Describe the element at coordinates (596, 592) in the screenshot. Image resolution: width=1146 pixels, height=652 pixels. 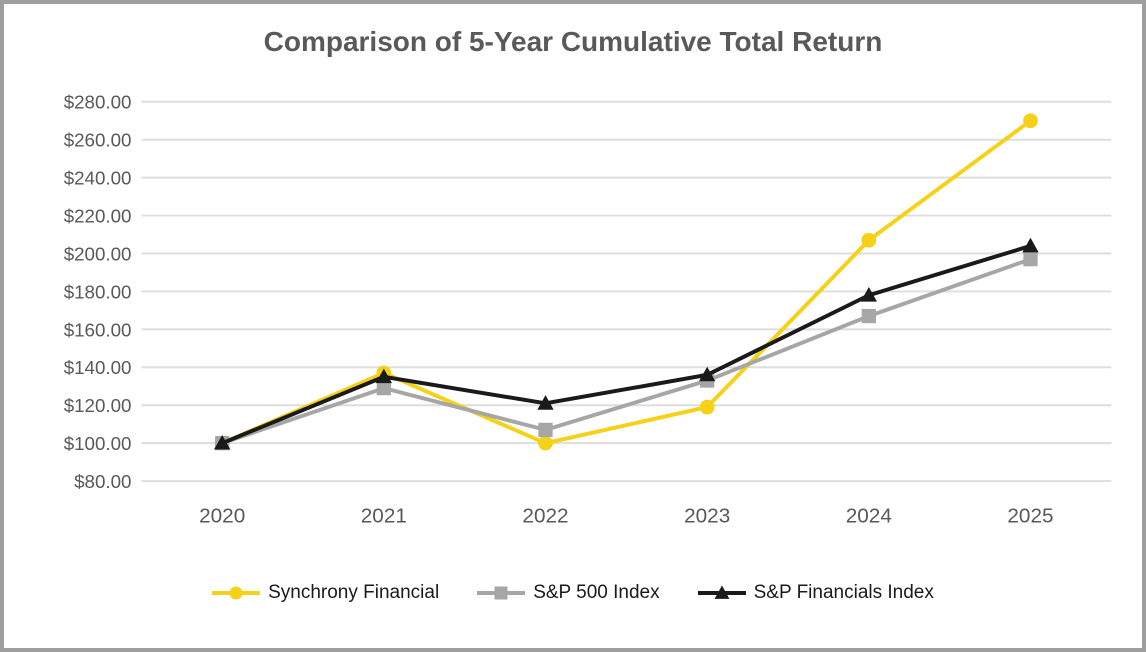
I see `legend-label: S&P 500 Index` at that location.